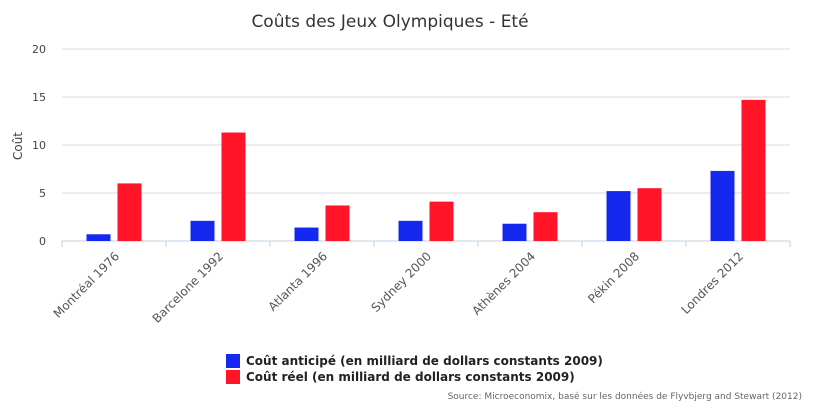  I want to click on x-tick-label: Athènes 2004, so click(503, 283).